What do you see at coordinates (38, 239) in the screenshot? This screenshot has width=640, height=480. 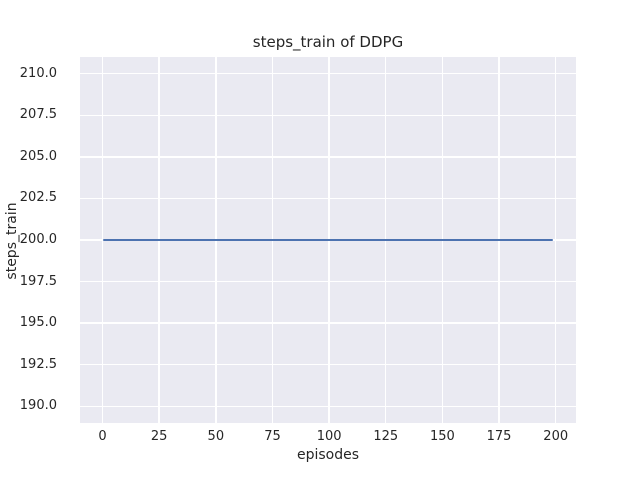 I see `y-tick-label: 200.0` at bounding box center [38, 239].